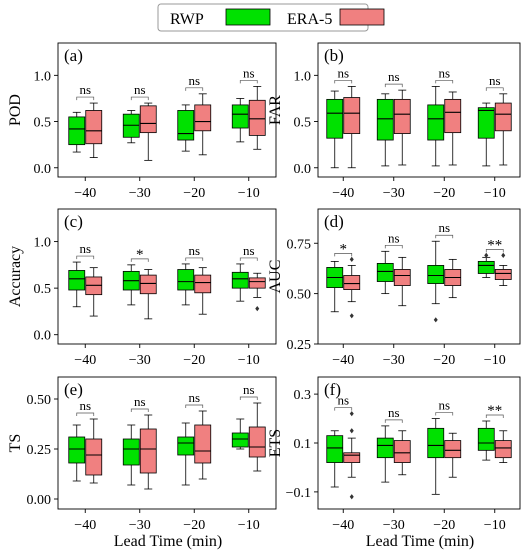 The width and height of the screenshot is (525, 550). I want to click on y-tick-label: 0.00, so click(39, 500).